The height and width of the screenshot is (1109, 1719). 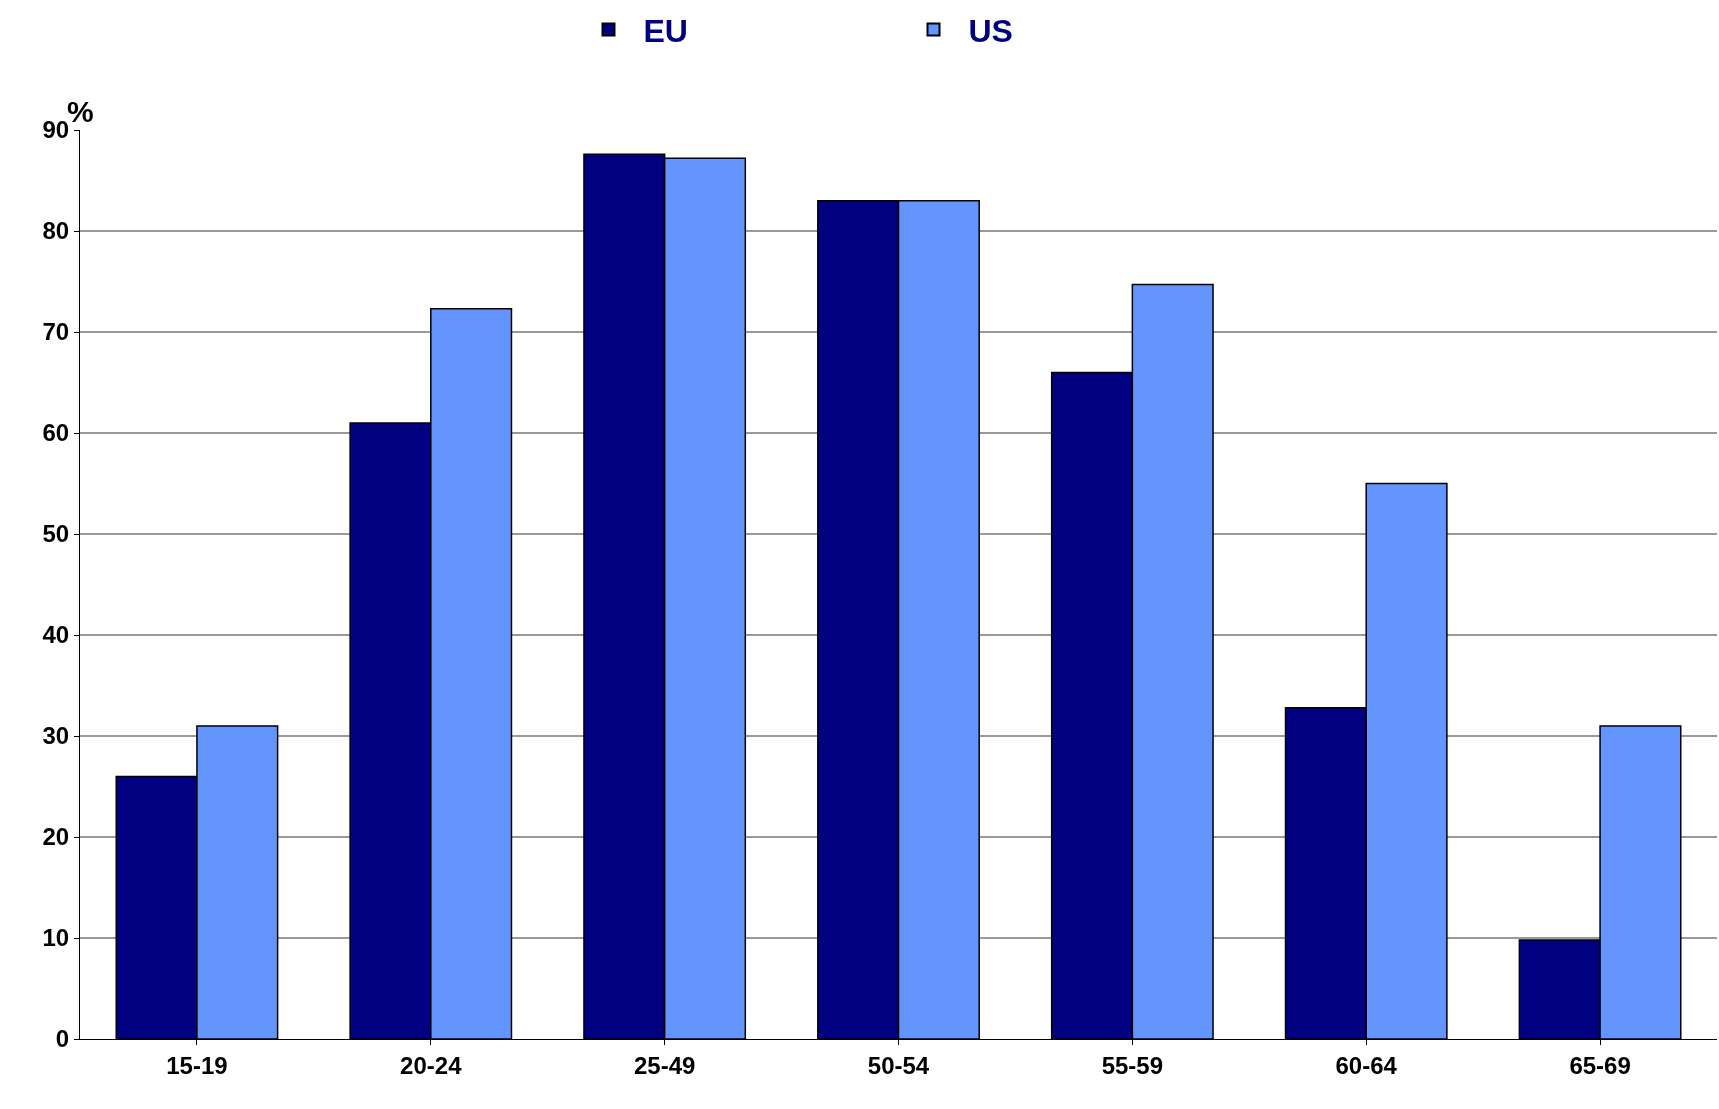 I want to click on y-tick-label: 20, so click(x=56, y=837).